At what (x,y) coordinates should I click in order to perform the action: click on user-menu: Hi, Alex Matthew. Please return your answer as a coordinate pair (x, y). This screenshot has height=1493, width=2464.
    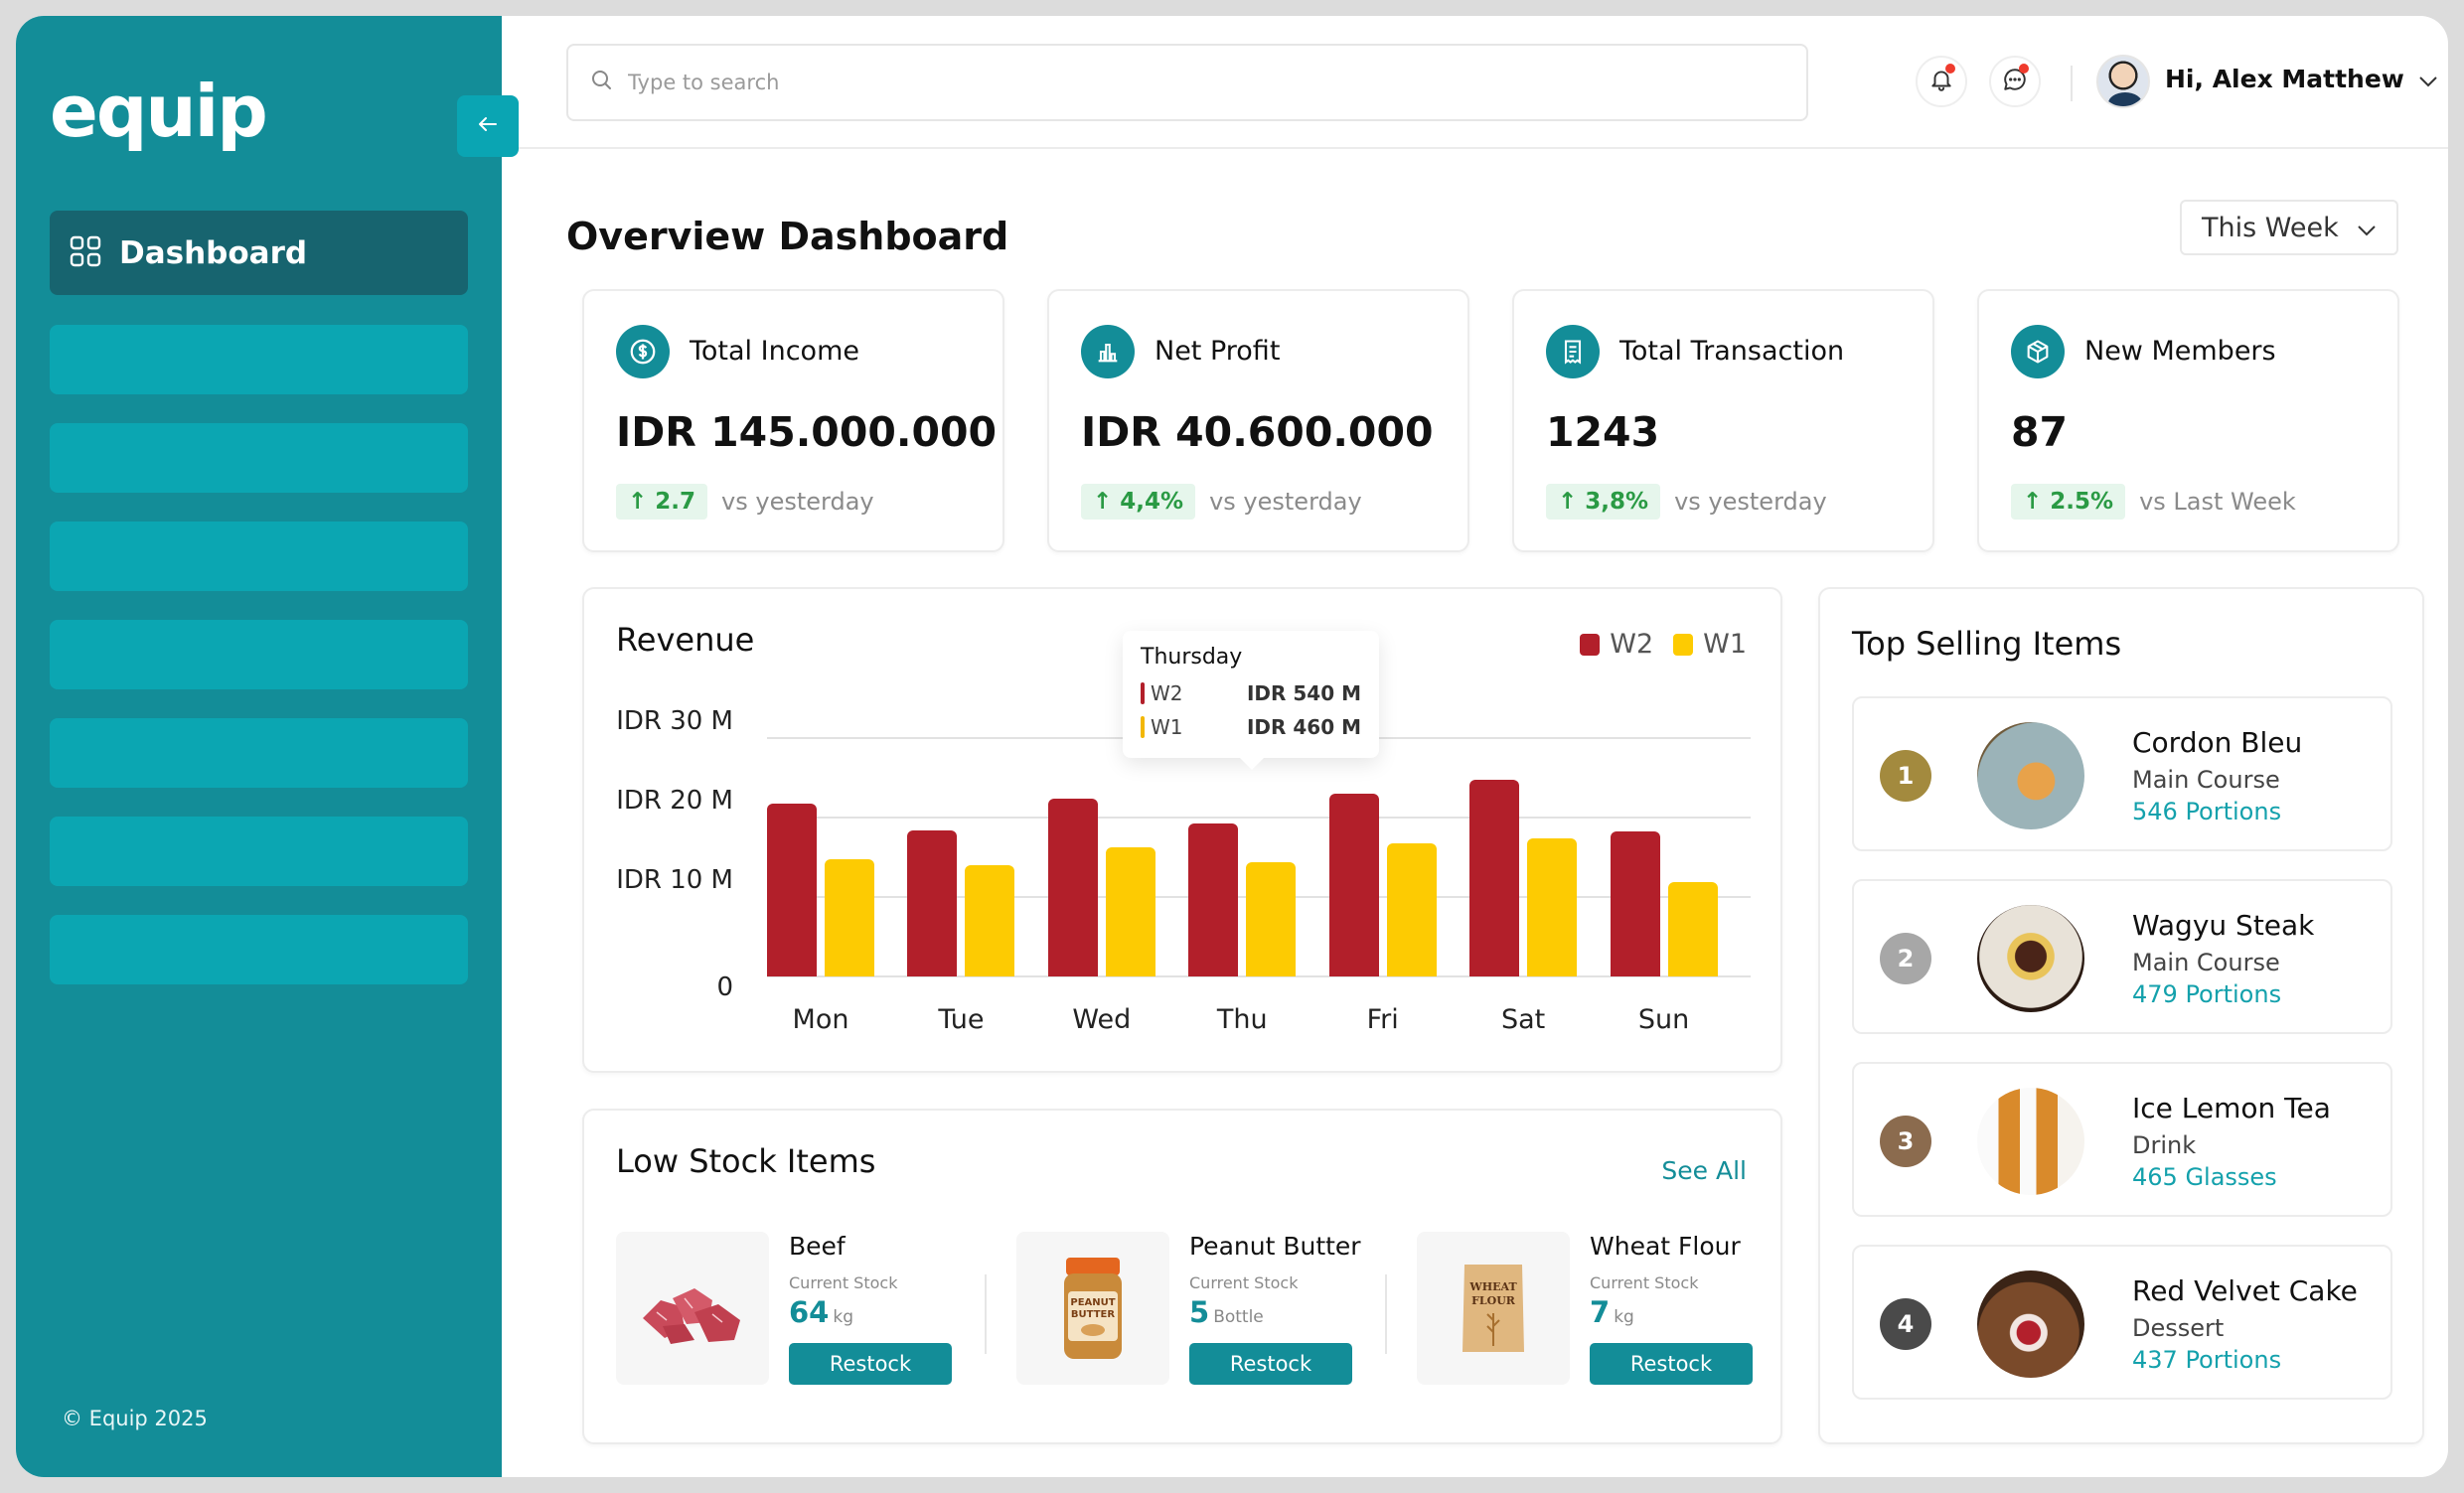
    Looking at the image, I should click on (2301, 79).